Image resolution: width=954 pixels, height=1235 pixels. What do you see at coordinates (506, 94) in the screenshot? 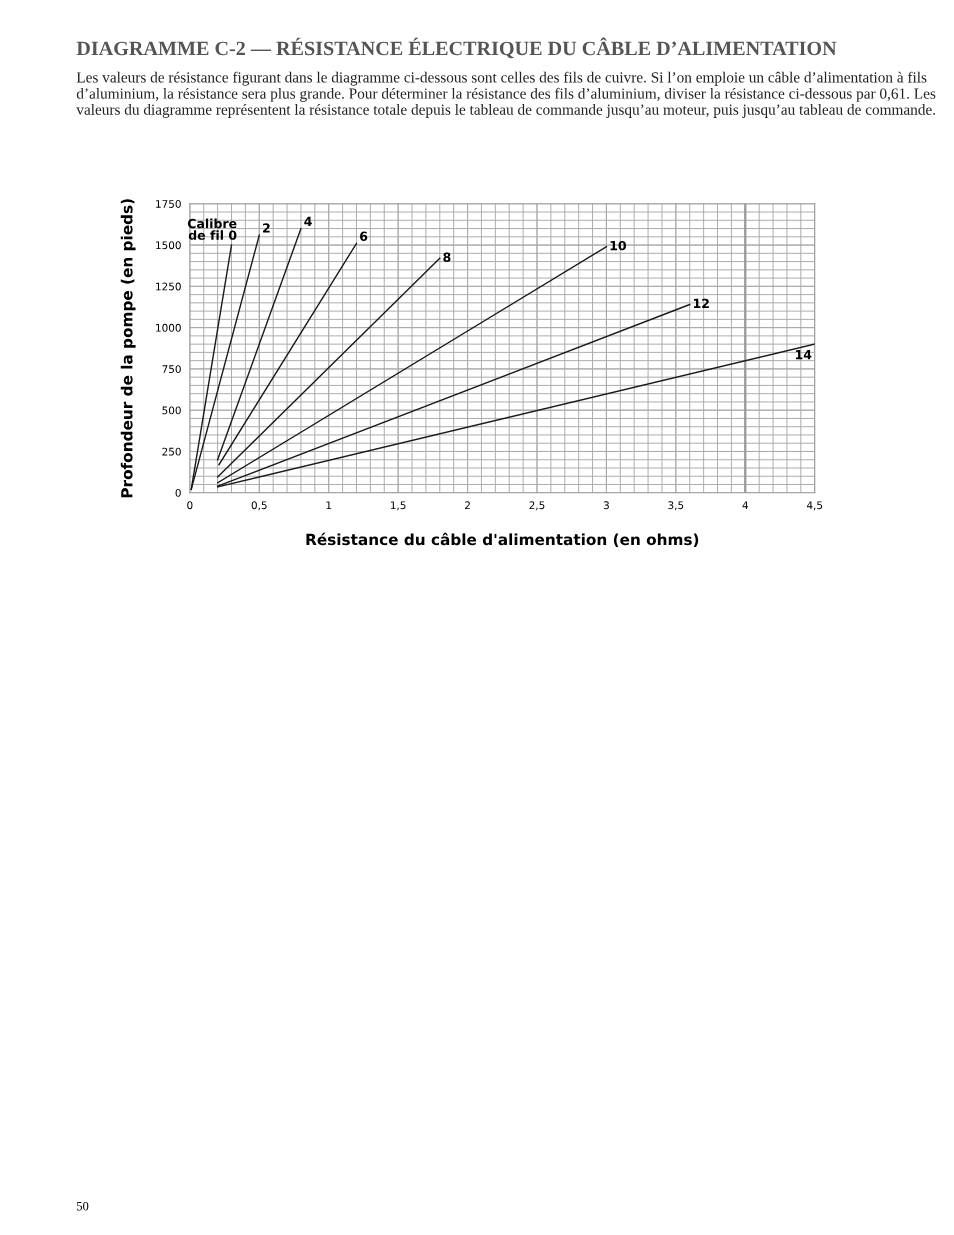
I see `chart-subtitle: Les valeurs de résistance figurant dans le diagramme ci-dessous sont celles des fils de cuivre. Si l’on emploie un câble d’alimentation à fils d’aluminium, la résistance sera plus grande. Pour déterminer la résistance des fils d’aluminium, diviser la résistance ci-dessous par 0,61. Les valeurs du diagramme représentent la résistance totale depuis le tableau de commande jusqu’au moteur, puis jusqu’au tableau de commande.` at bounding box center [506, 94].